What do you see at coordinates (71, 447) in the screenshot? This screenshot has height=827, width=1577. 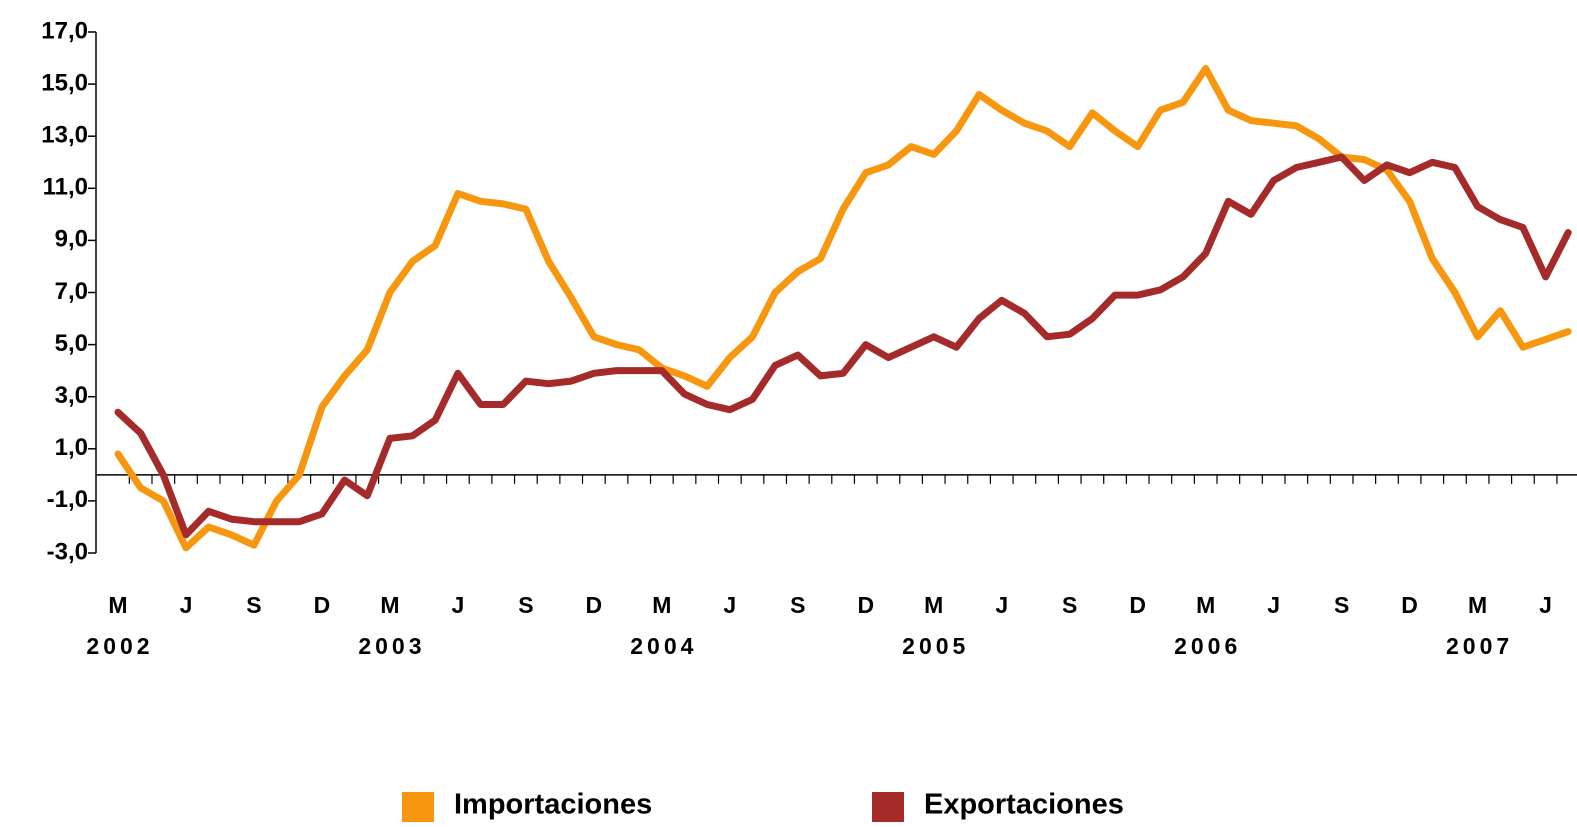 I see `y-tick-label: 1,0` at bounding box center [71, 447].